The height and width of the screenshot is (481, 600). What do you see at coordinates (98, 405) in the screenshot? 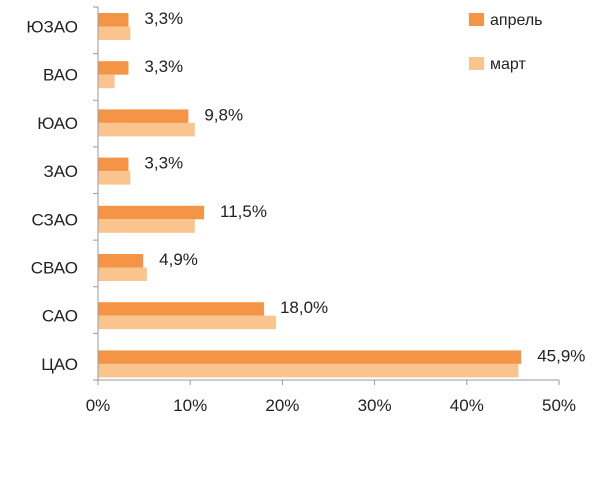
I see `x-tick-label: 0%` at bounding box center [98, 405].